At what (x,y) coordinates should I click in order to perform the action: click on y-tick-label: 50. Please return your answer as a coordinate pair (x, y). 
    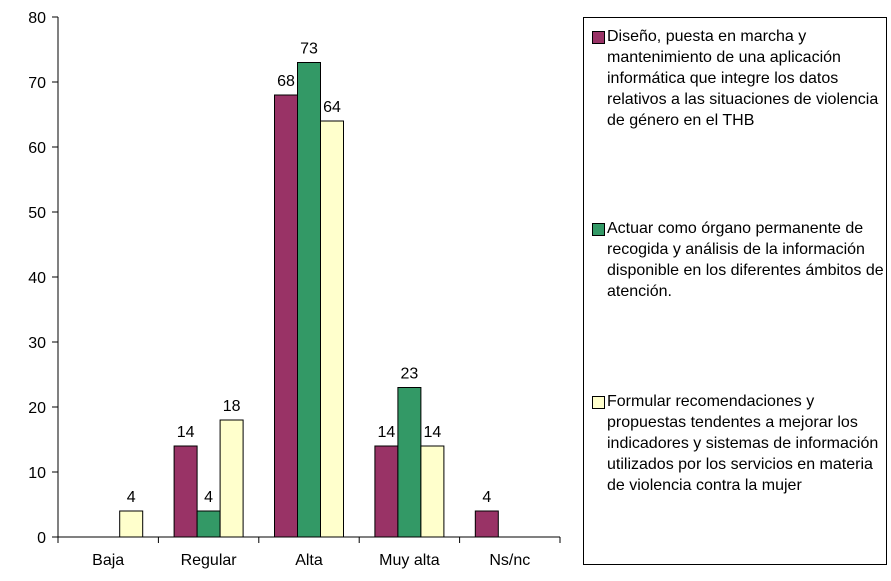
    Looking at the image, I should click on (37, 213).